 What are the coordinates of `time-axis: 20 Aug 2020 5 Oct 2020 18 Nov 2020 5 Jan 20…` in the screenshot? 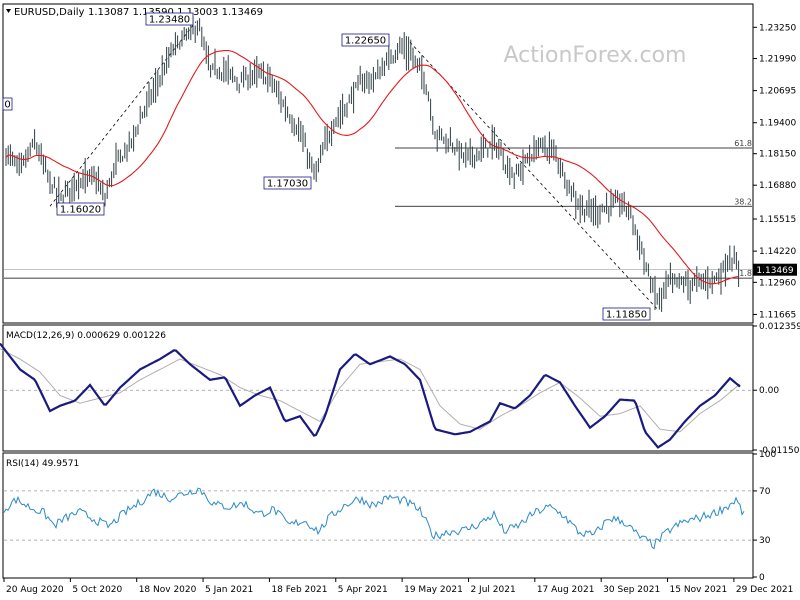 It's located at (398, 586).